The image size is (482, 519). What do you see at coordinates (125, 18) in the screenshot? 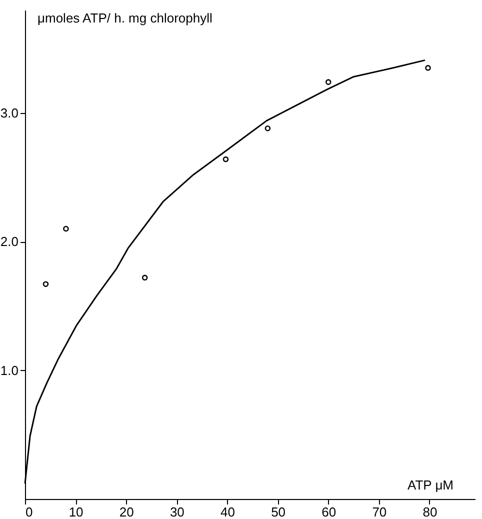
I see `y-axis-title: μmoles ATP/ h. mg chlorophyll` at bounding box center [125, 18].